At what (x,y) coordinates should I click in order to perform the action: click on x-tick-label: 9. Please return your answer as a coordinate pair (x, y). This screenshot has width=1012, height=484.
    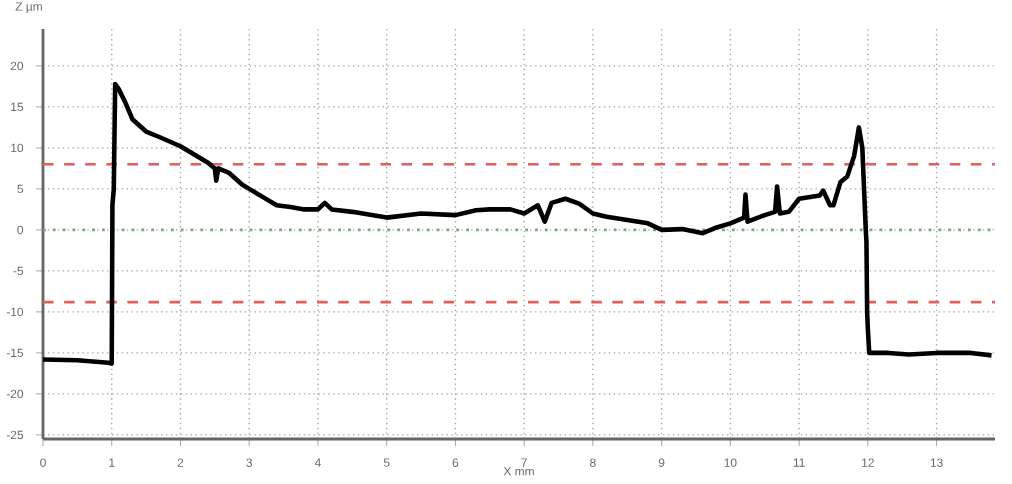
    Looking at the image, I should click on (661, 462).